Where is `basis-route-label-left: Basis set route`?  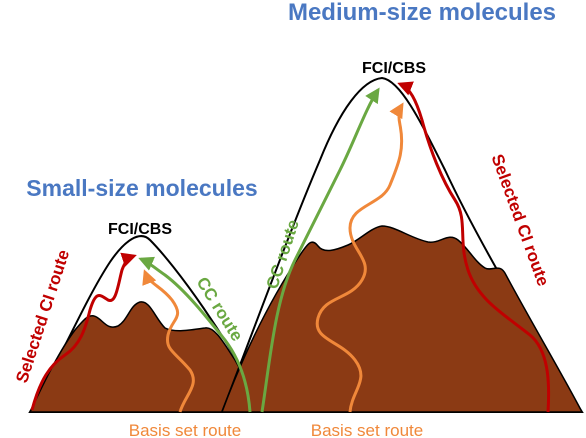
basis-route-label-left: Basis set route is located at coordinates (185, 429).